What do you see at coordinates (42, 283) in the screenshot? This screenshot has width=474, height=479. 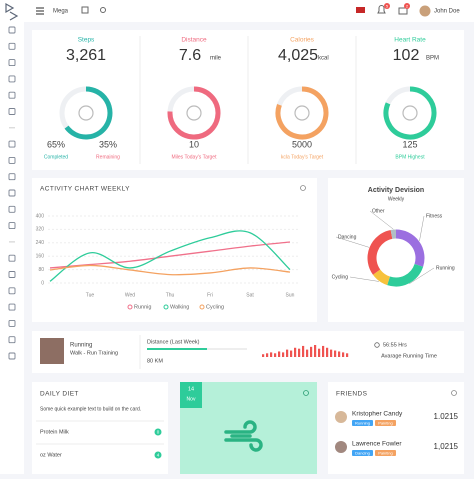 I see `y-tick-label: 0` at bounding box center [42, 283].